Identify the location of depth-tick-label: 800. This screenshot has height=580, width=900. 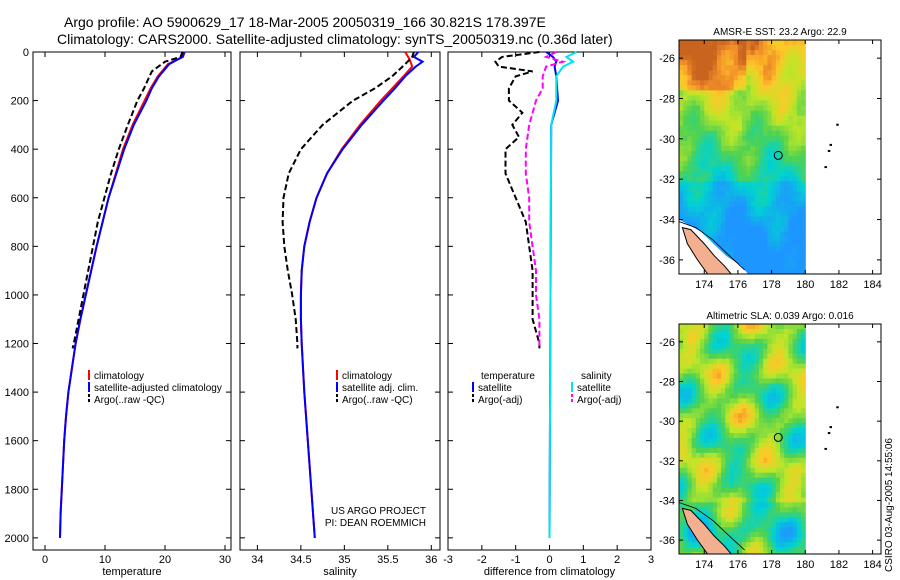
(20, 247).